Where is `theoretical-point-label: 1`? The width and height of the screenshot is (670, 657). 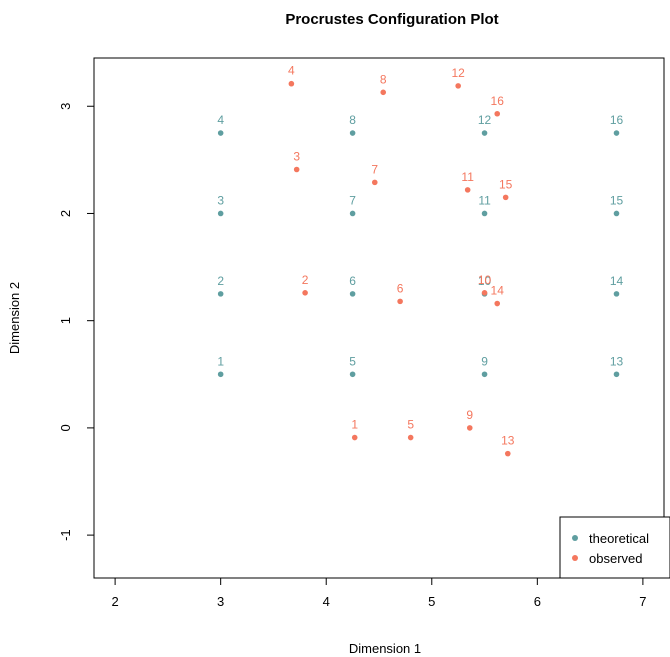 theoretical-point-label: 1 is located at coordinates (220, 361).